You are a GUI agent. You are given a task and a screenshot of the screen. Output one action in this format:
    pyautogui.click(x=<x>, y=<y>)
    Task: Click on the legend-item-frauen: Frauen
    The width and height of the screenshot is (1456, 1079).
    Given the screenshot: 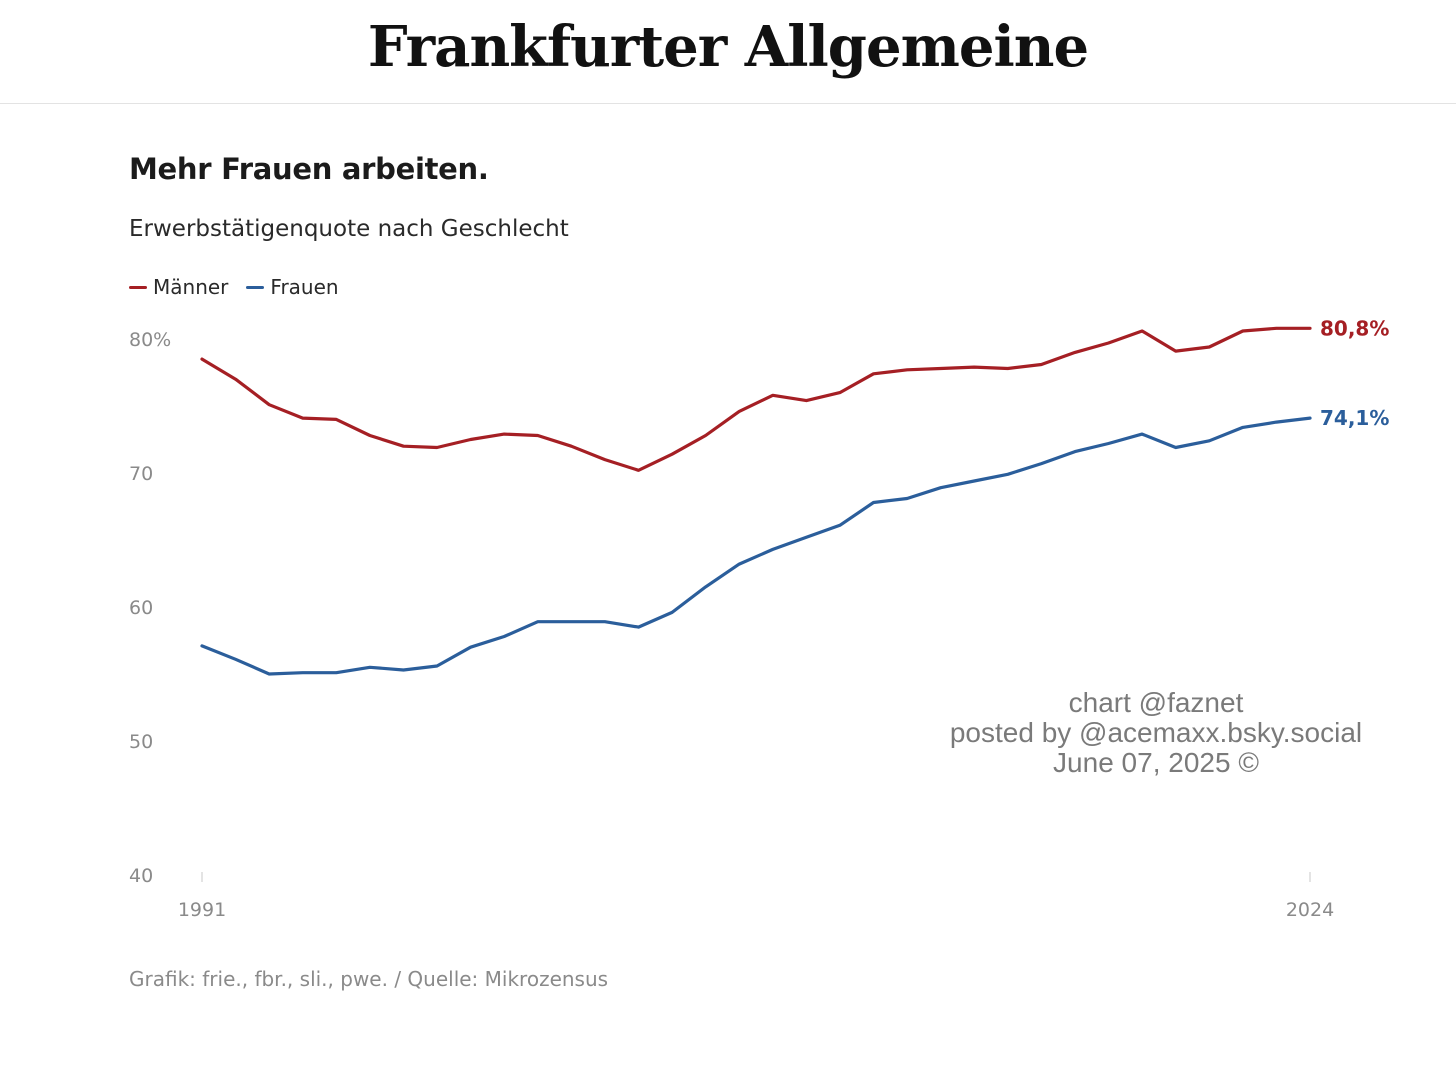 What is the action you would take?
    pyautogui.click(x=292, y=287)
    